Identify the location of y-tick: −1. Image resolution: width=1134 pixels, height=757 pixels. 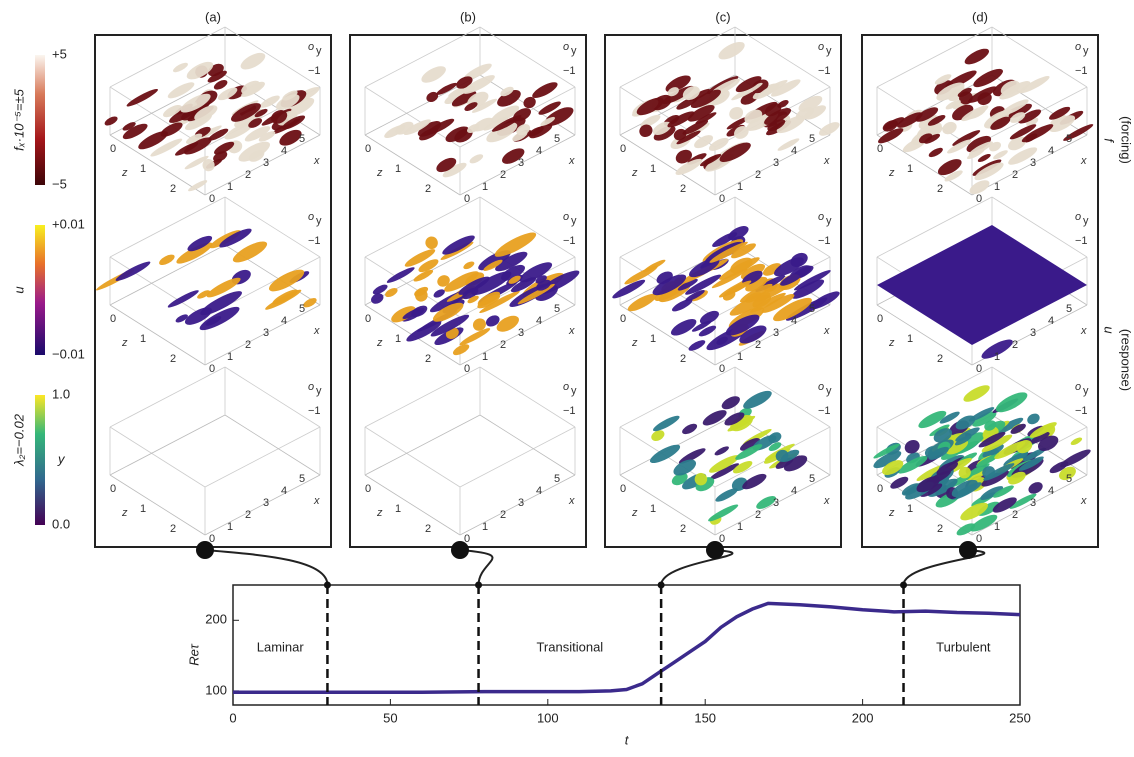
(824, 411).